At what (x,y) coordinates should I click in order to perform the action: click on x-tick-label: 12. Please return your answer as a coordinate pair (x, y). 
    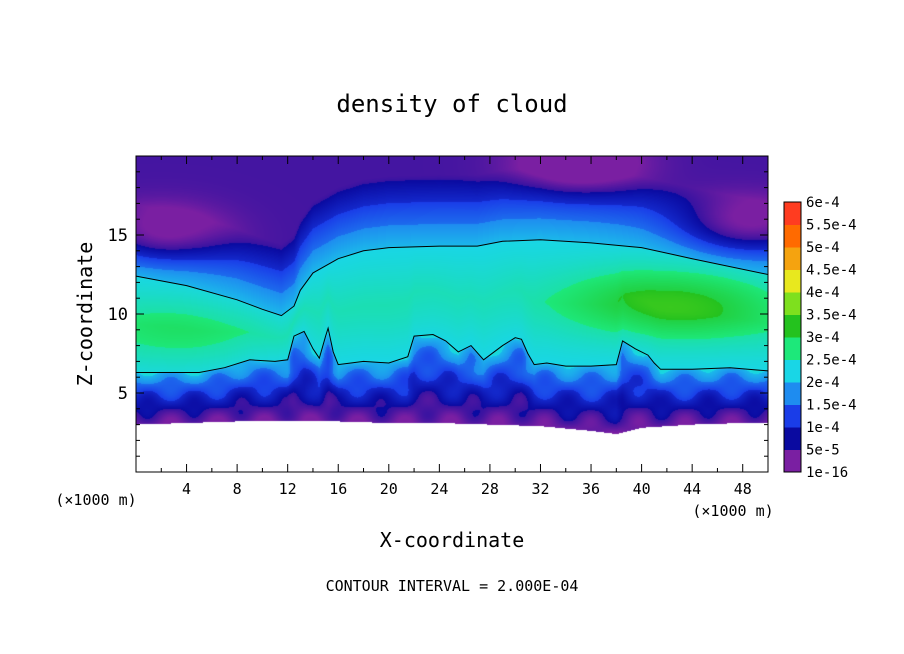
    Looking at the image, I should click on (288, 489).